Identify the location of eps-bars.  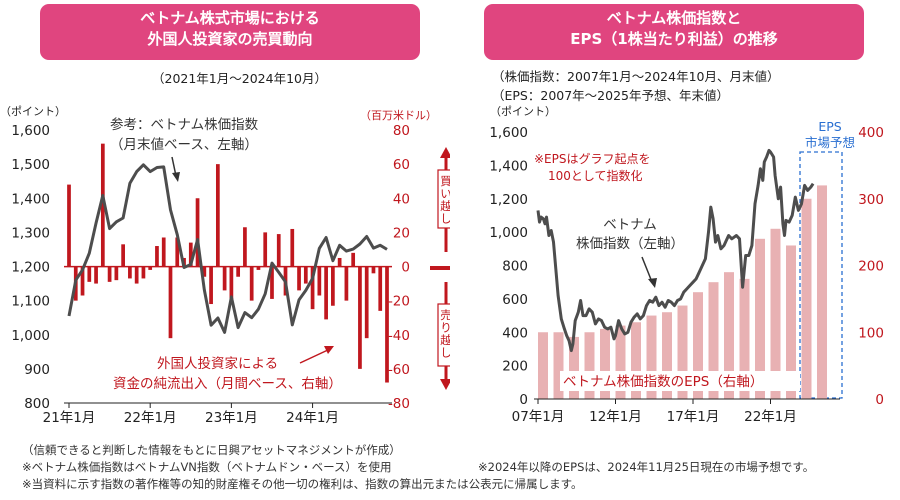
(682, 292).